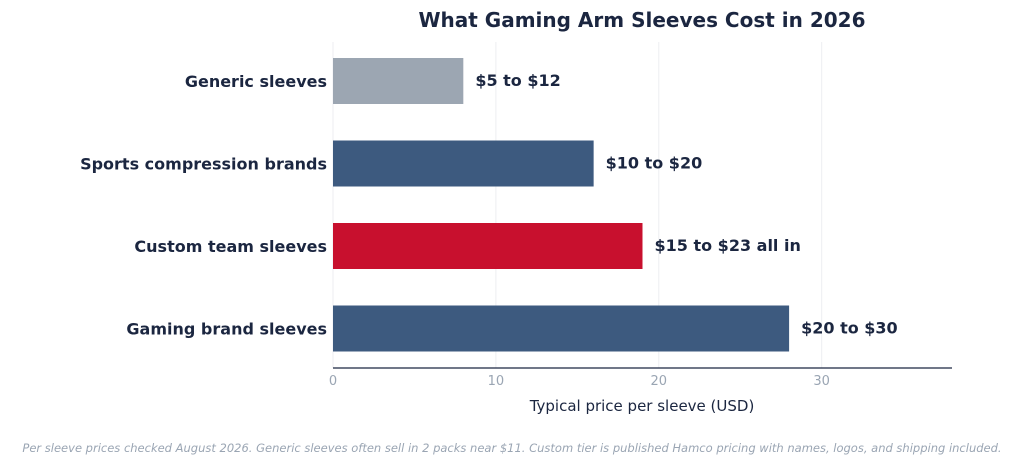 This screenshot has height=464, width=1024. What do you see at coordinates (226, 329) in the screenshot?
I see `category-label-3: Gaming brand sleeves` at bounding box center [226, 329].